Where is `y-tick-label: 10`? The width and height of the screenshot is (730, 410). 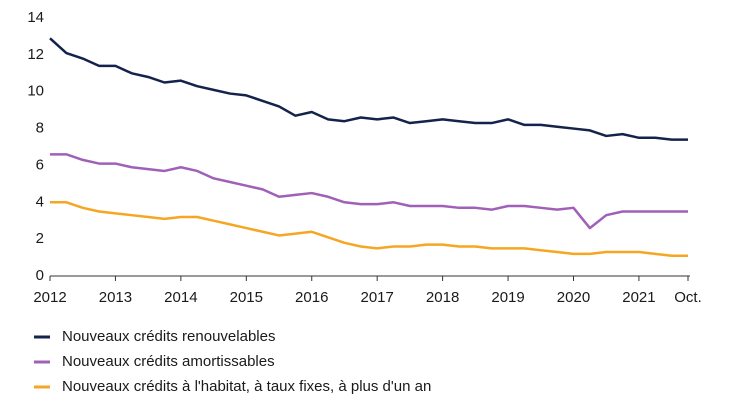 y-tick-label: 10 is located at coordinates (35, 91).